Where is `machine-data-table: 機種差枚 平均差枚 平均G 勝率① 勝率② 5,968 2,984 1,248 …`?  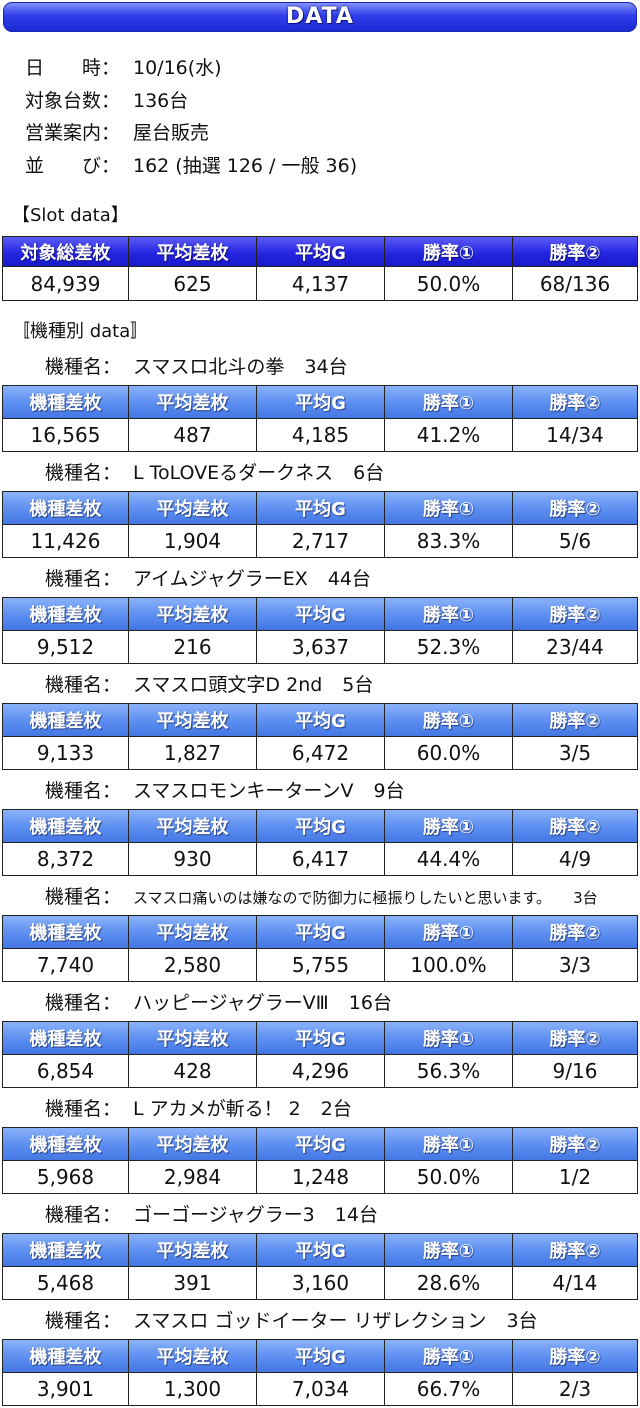
machine-data-table: 機種差枚 平均差枚 平均G 勝率① 勝率② 5,968 2,984 1,248 … is located at coordinates (320, 1160).